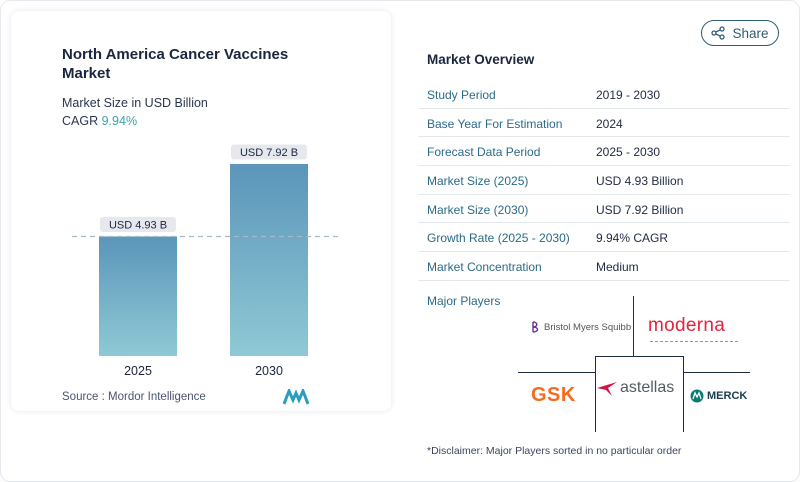  I want to click on row-value: 9.94% CAGR, so click(632, 238).